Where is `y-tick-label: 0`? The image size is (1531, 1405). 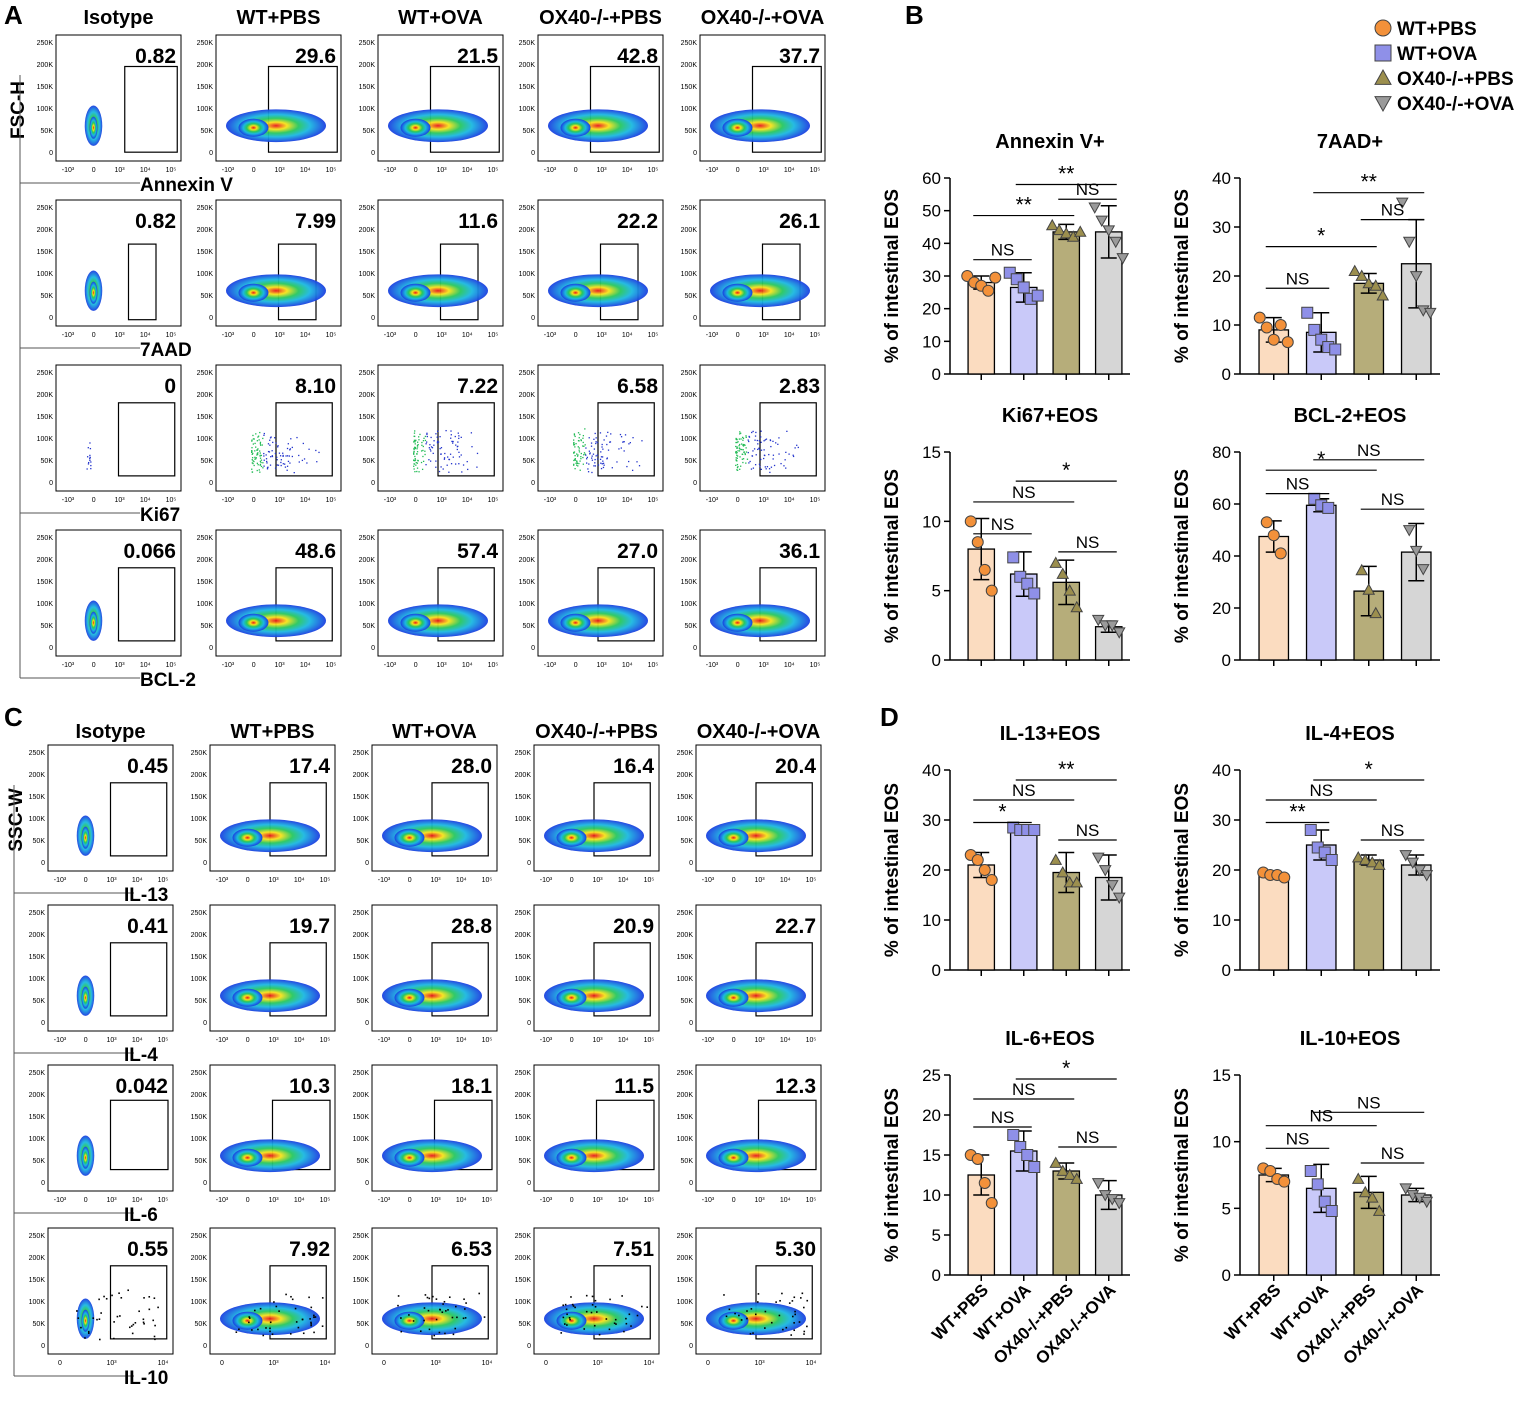
y-tick-label: 0 is located at coordinates (1226, 374).